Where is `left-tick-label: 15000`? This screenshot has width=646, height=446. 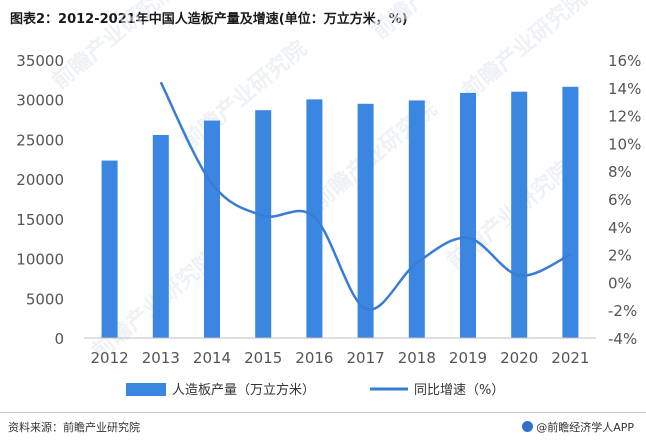 left-tick-label: 15000 is located at coordinates (40, 220).